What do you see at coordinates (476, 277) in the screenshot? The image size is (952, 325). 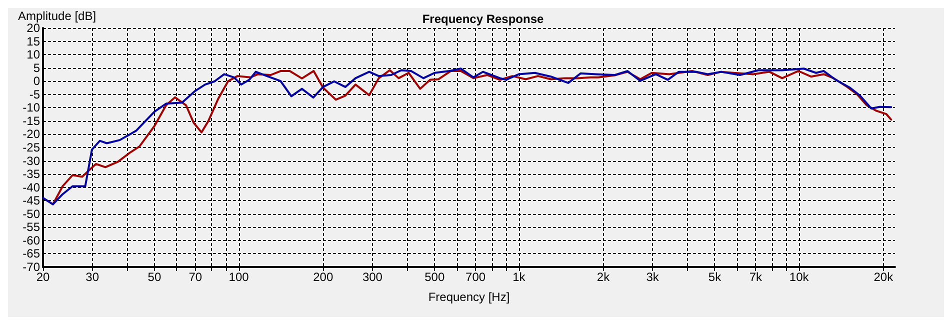 I see `x-tick-label: 700` at bounding box center [476, 277].